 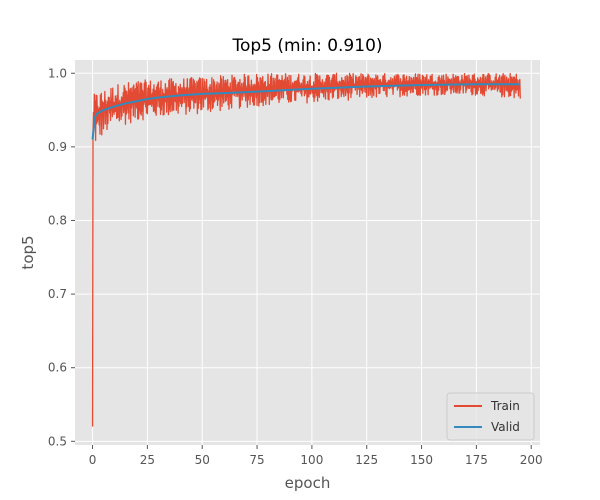 What do you see at coordinates (421, 460) in the screenshot?
I see `x-tick-label: 150` at bounding box center [421, 460].